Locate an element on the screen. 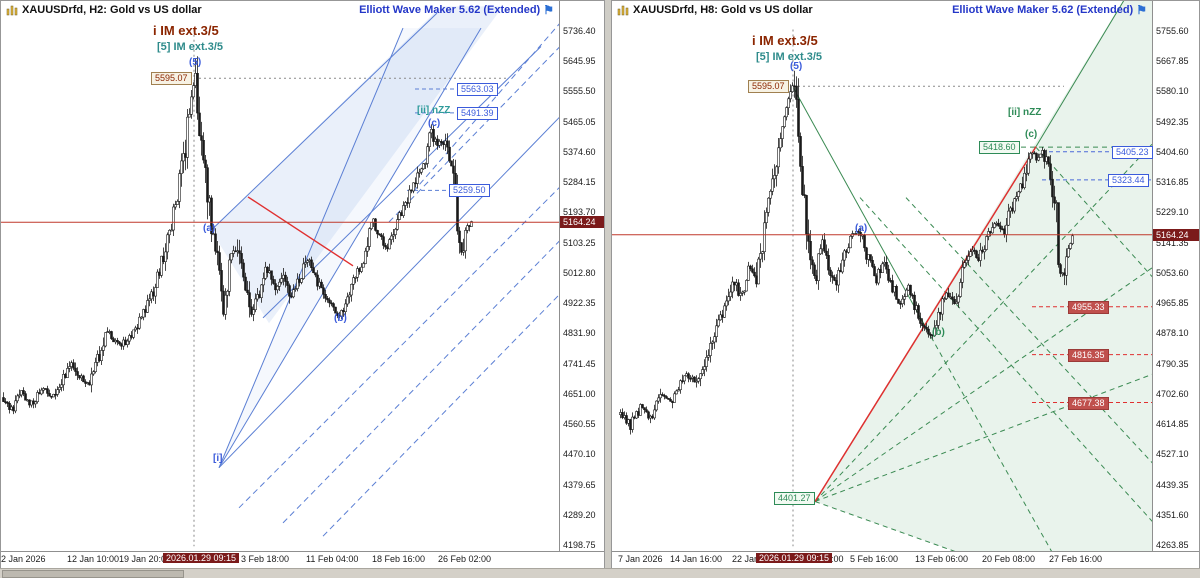 The image size is (1200, 578). scrollbar-thumb is located at coordinates (93, 574).